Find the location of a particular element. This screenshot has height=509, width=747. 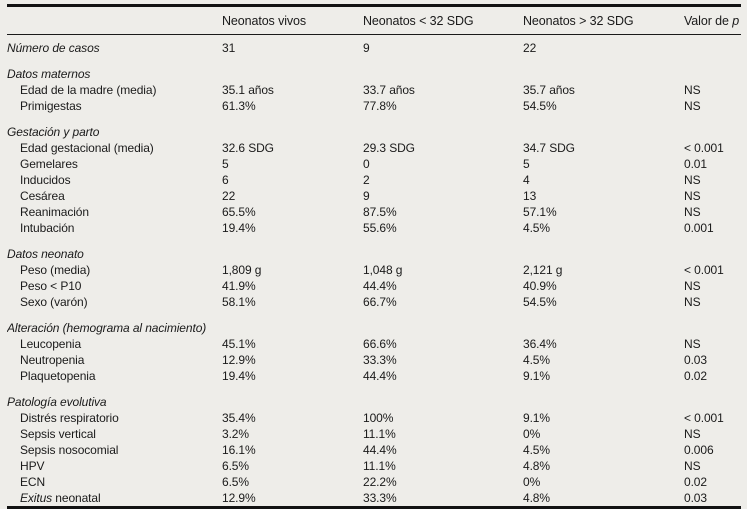

table-row: Neutropenia 12.9% 33.3% 4.5% 0.03 is located at coordinates (374, 360).